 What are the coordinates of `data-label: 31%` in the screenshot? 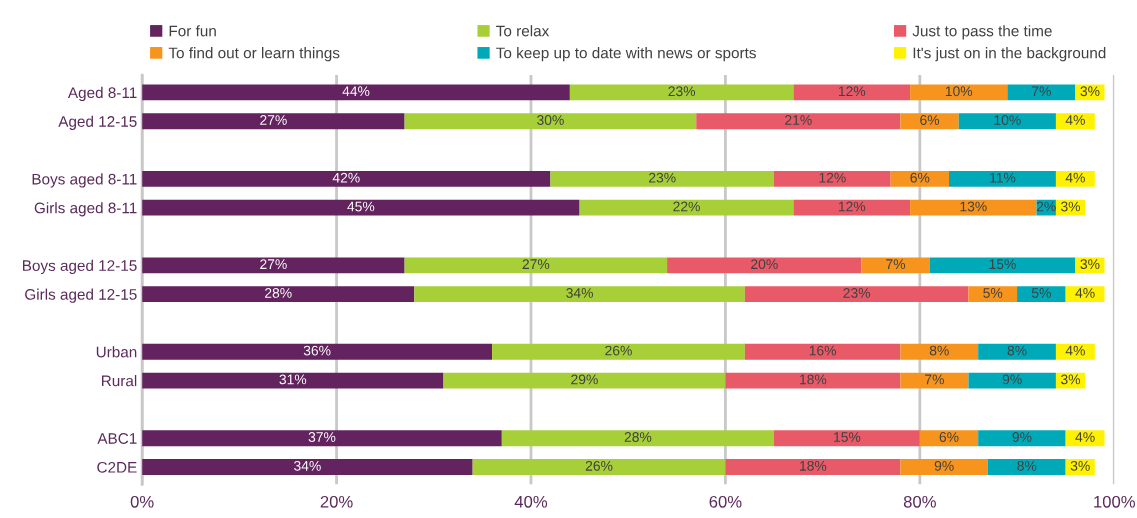 It's located at (293, 379).